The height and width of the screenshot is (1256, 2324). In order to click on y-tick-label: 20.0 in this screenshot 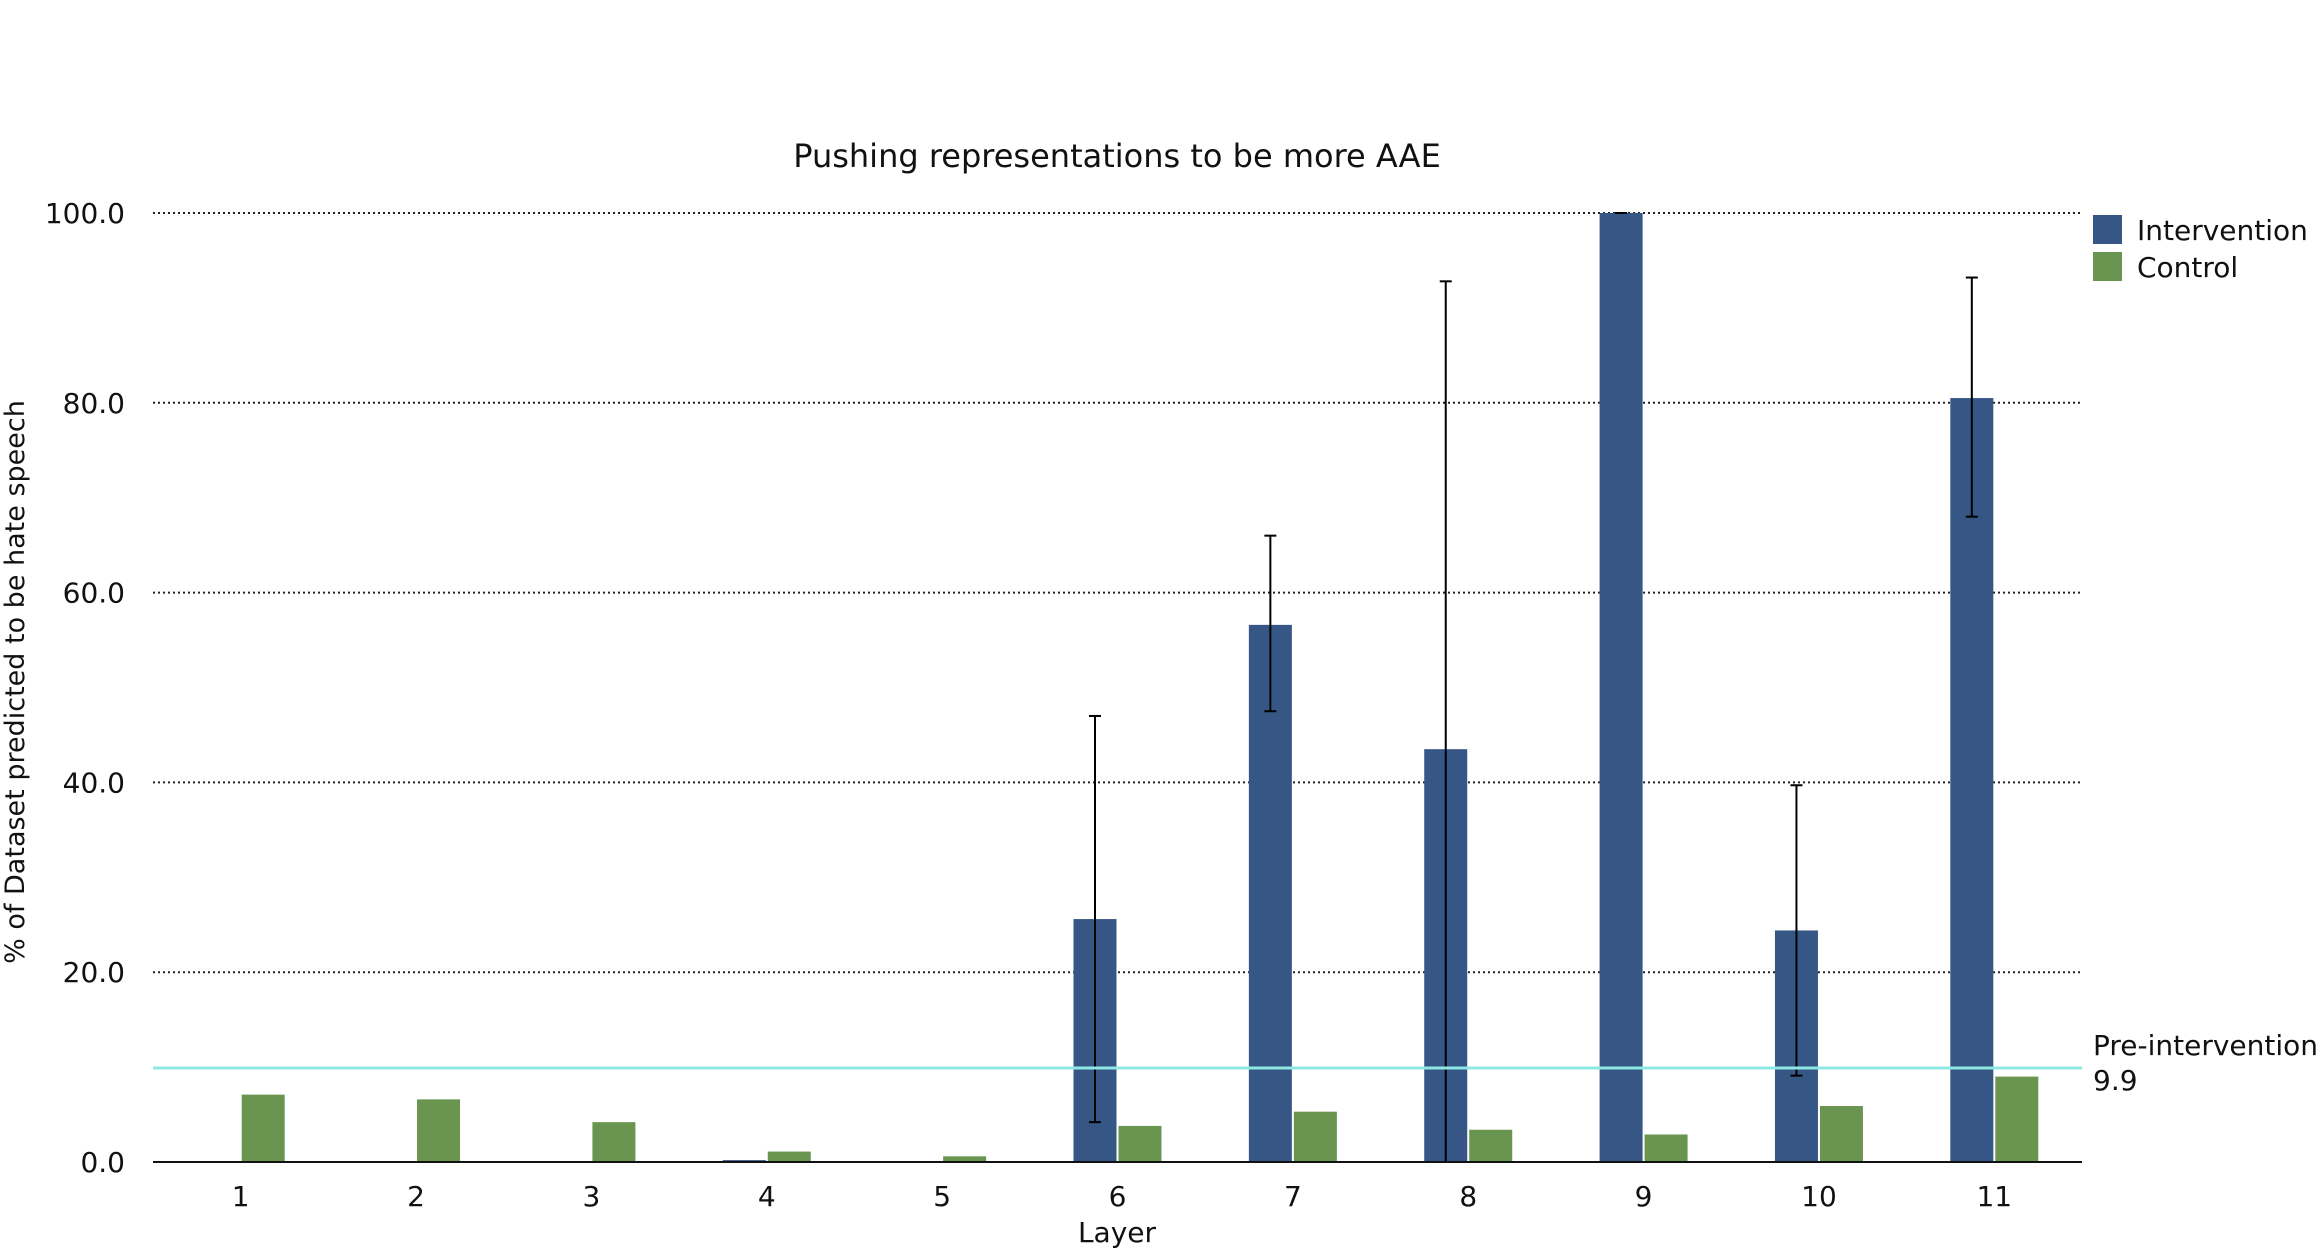, I will do `click(94, 972)`.